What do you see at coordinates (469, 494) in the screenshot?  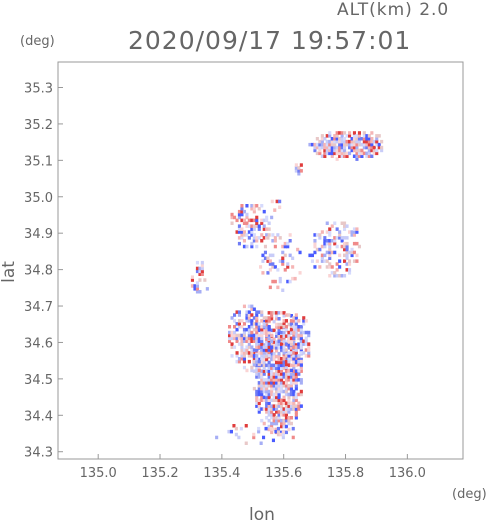 I see `x-unit-label: (deg)` at bounding box center [469, 494].